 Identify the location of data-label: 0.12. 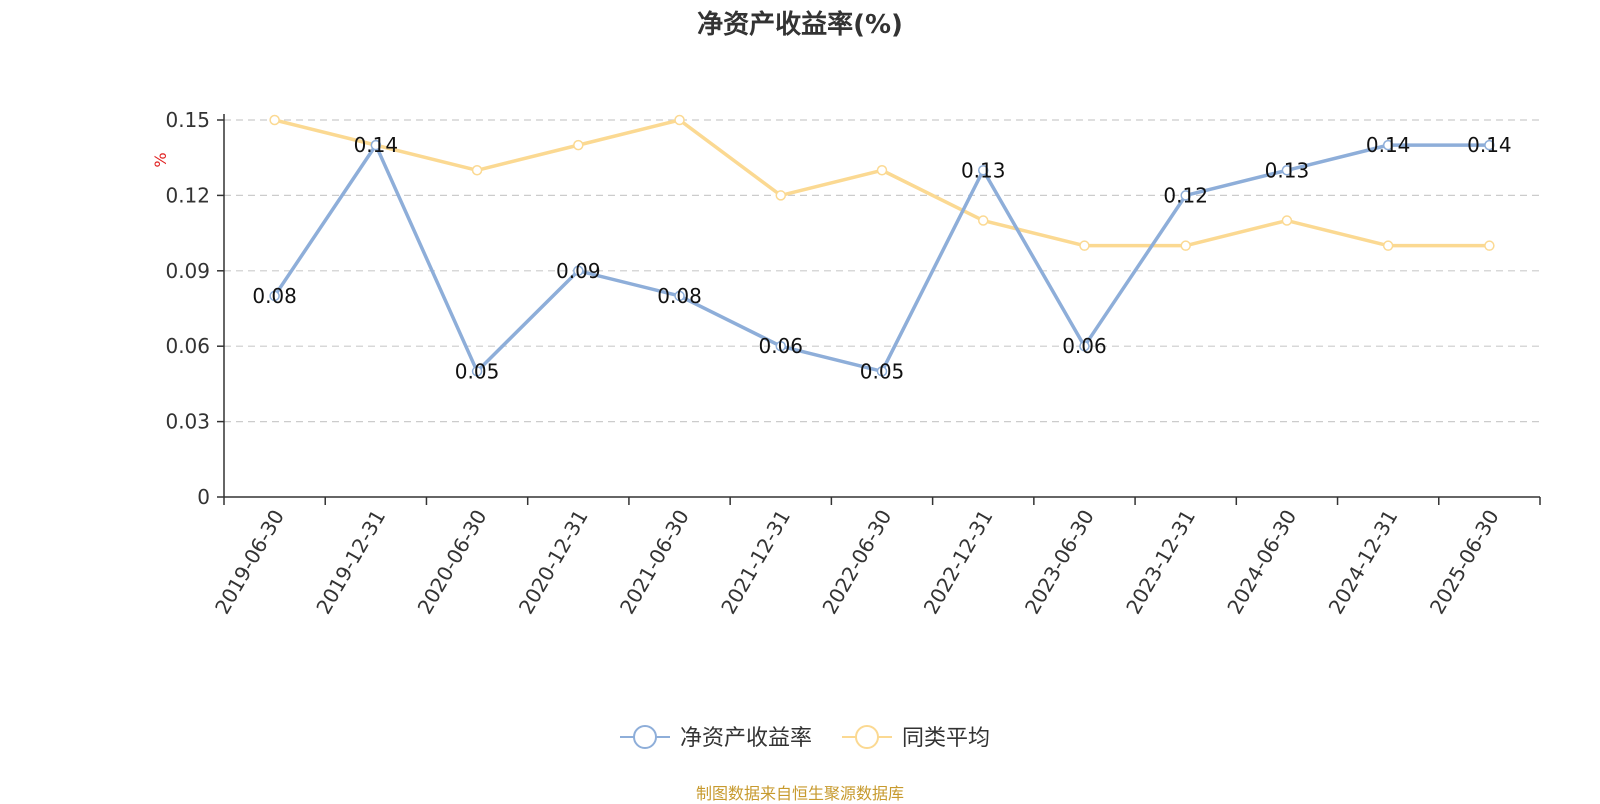
(1185, 195).